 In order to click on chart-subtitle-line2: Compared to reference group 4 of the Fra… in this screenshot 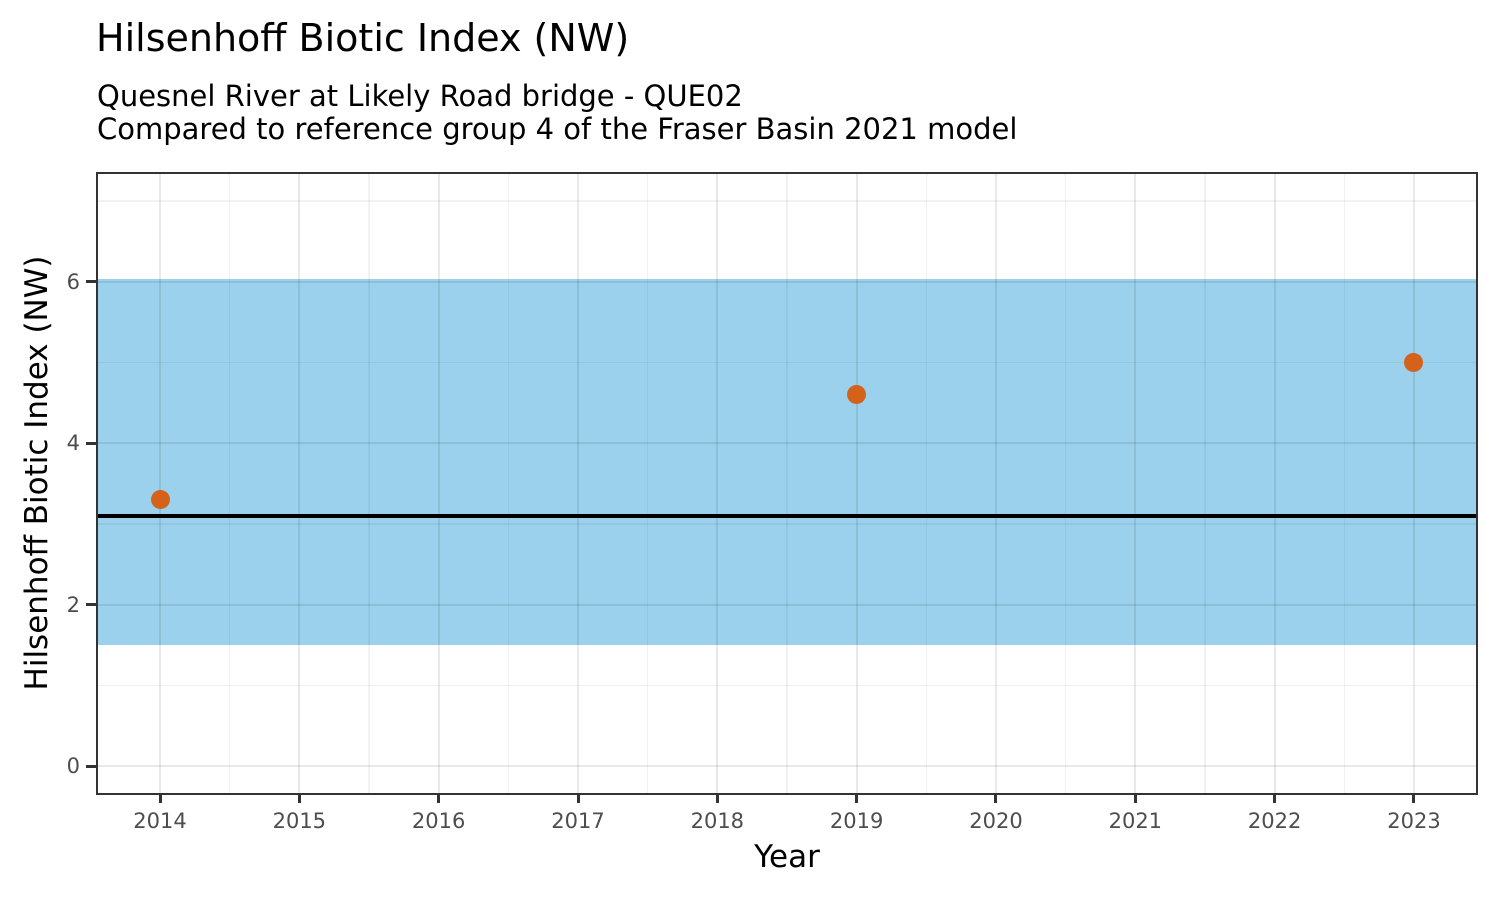, I will do `click(557, 129)`.